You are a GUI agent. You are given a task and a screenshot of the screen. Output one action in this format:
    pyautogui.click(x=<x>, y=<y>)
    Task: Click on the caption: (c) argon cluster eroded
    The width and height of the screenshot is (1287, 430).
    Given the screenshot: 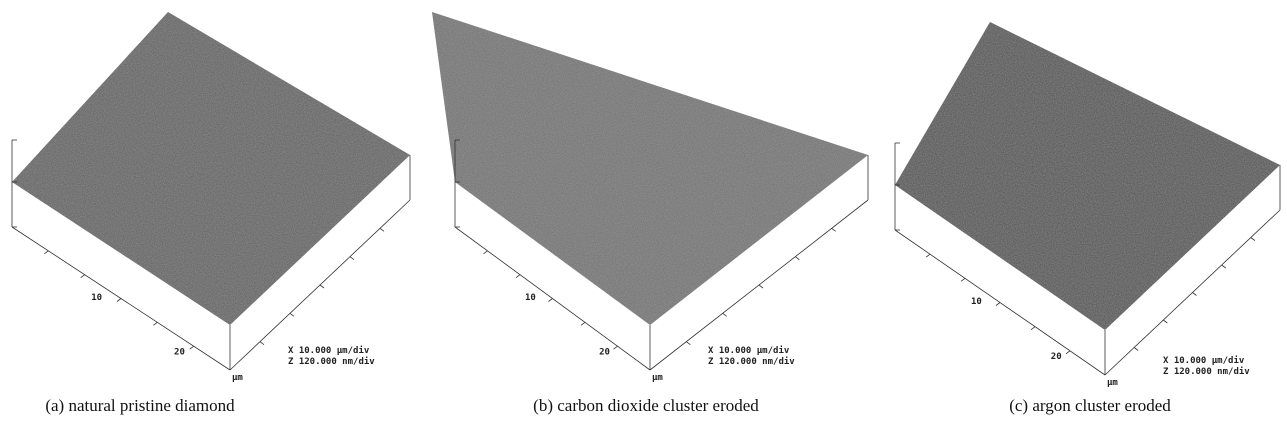 What is the action you would take?
    pyautogui.click(x=1090, y=405)
    